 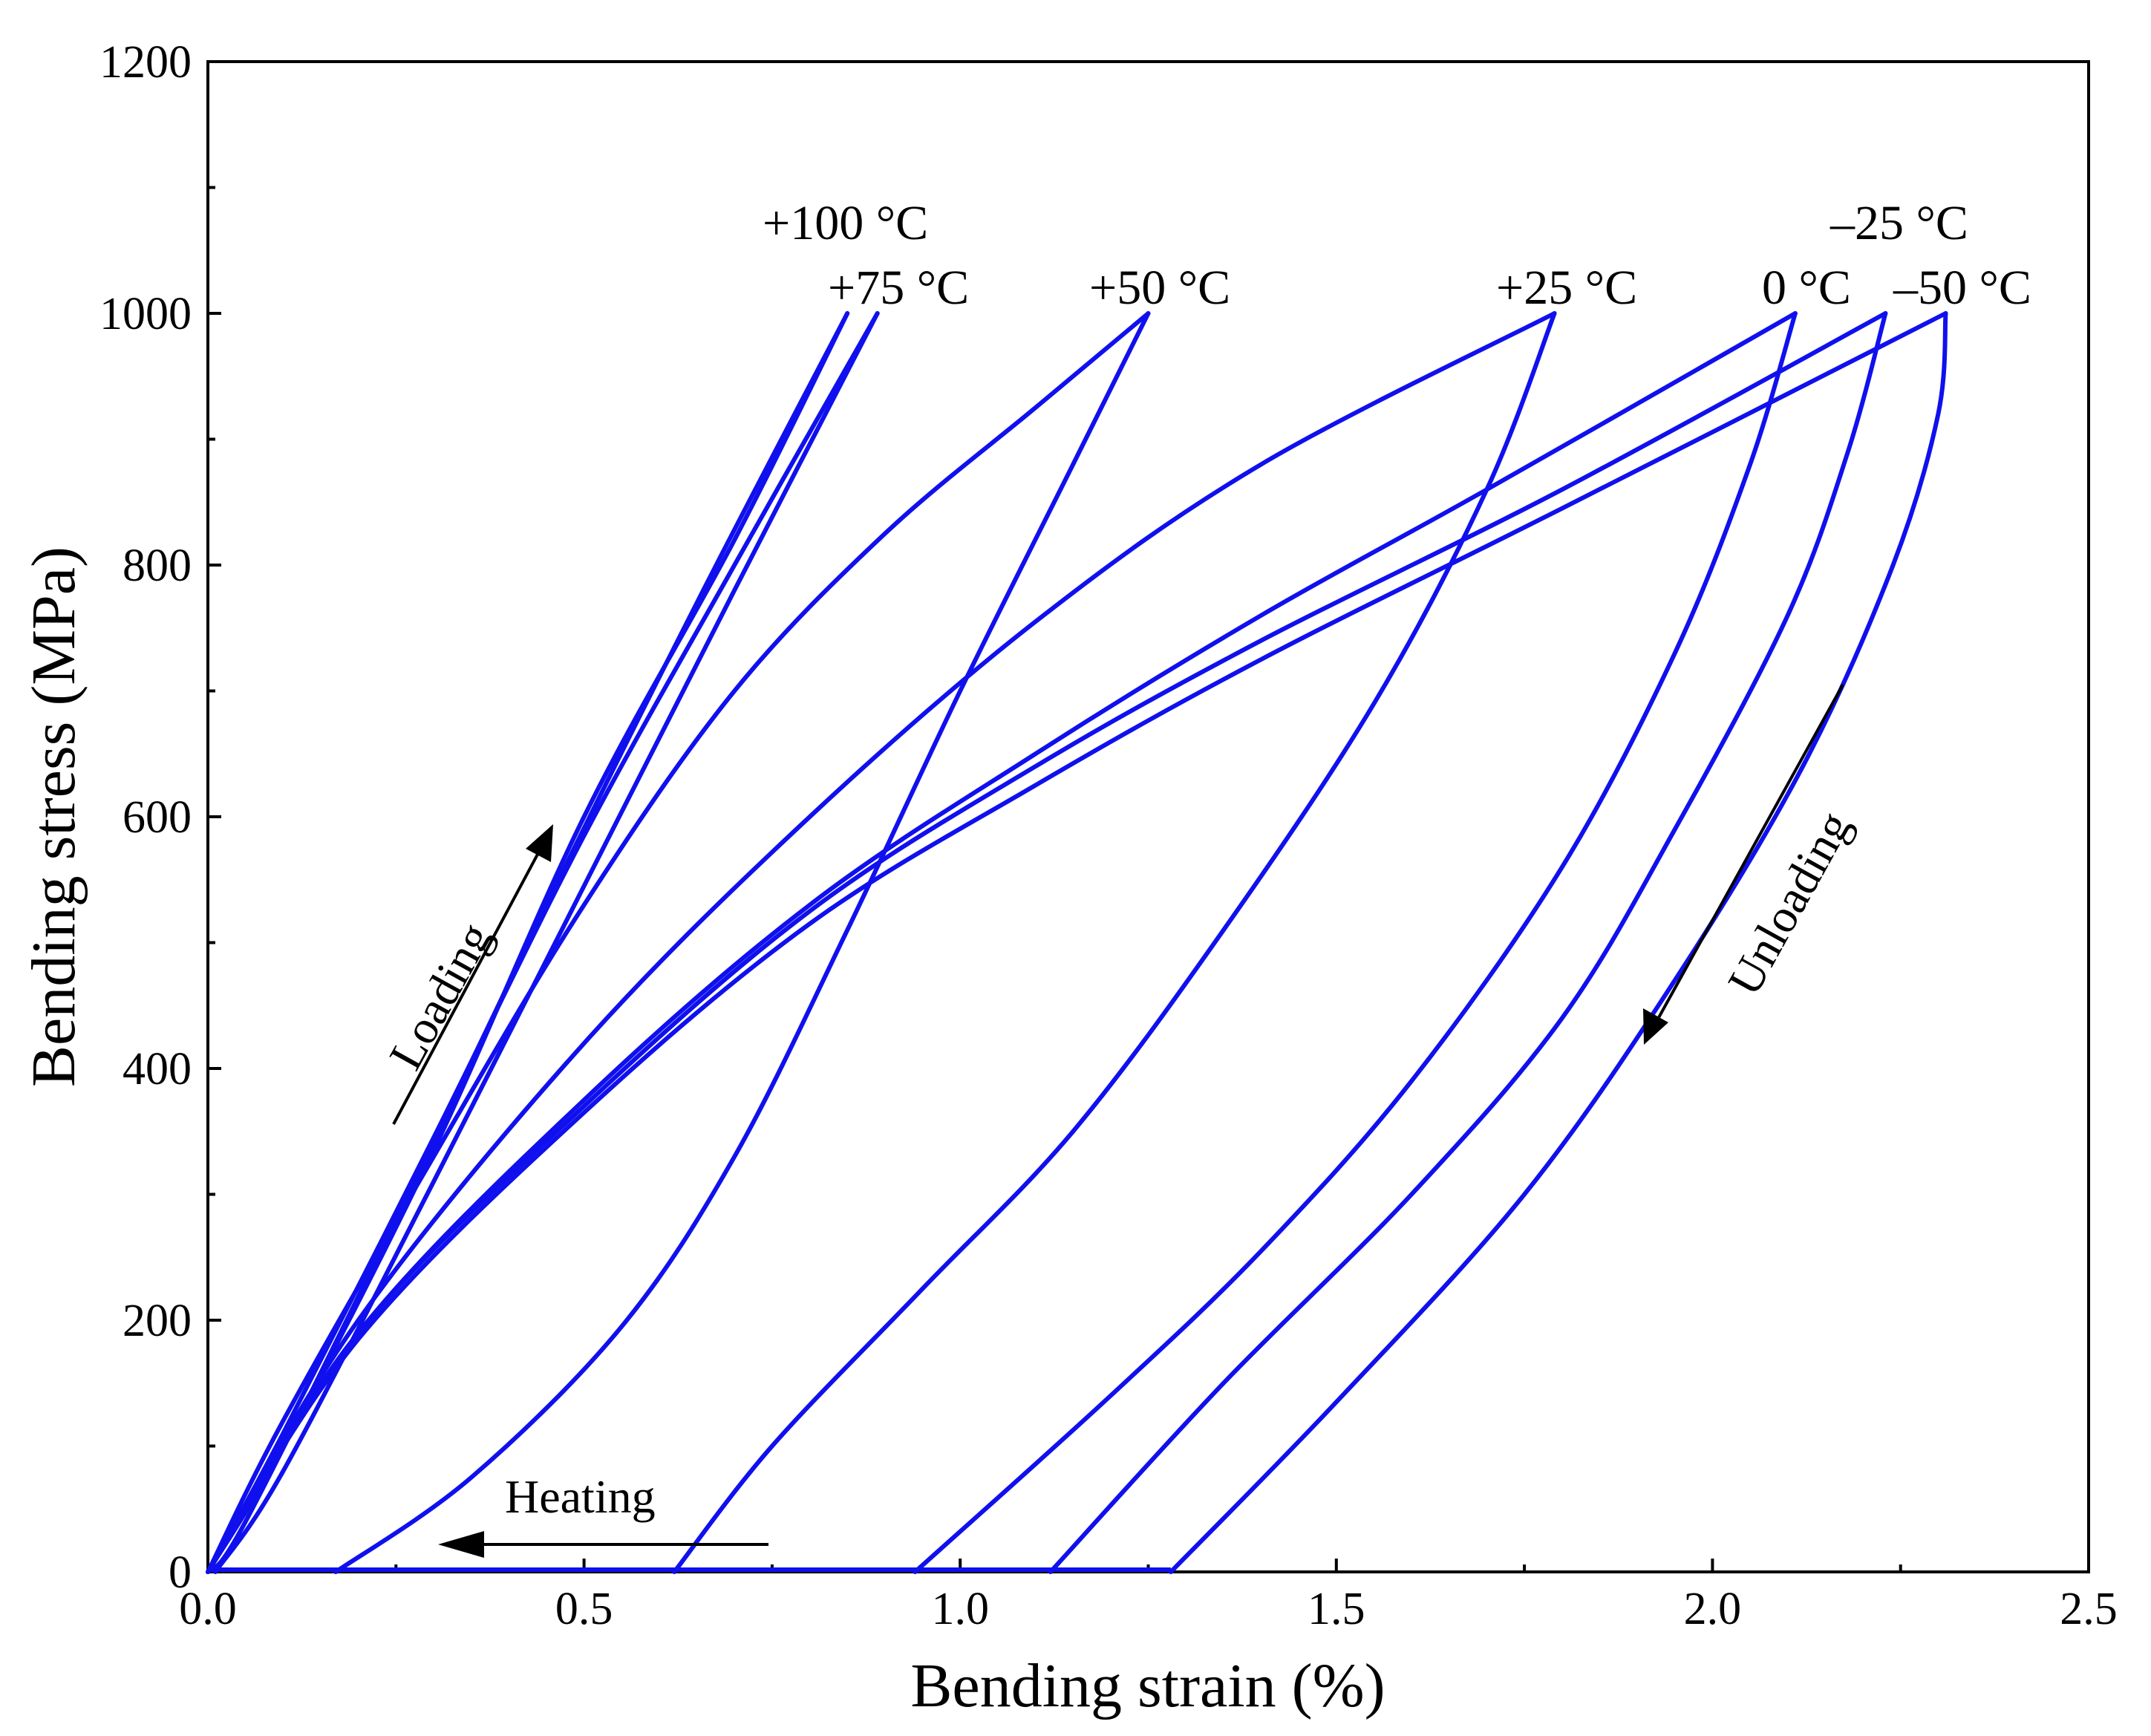 What do you see at coordinates (1336, 1609) in the screenshot?
I see `x-tick-label: 1.5` at bounding box center [1336, 1609].